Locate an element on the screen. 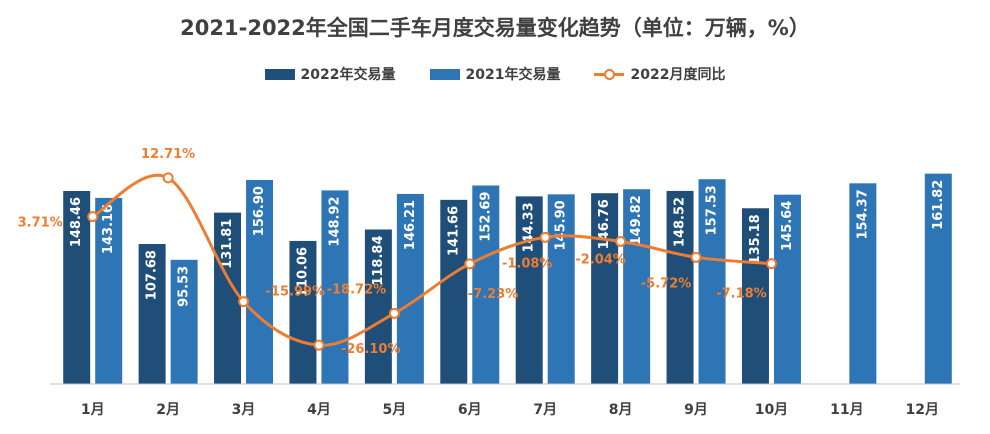 This screenshot has height=434, width=990. yoy-label-10: -7.18% is located at coordinates (741, 294).